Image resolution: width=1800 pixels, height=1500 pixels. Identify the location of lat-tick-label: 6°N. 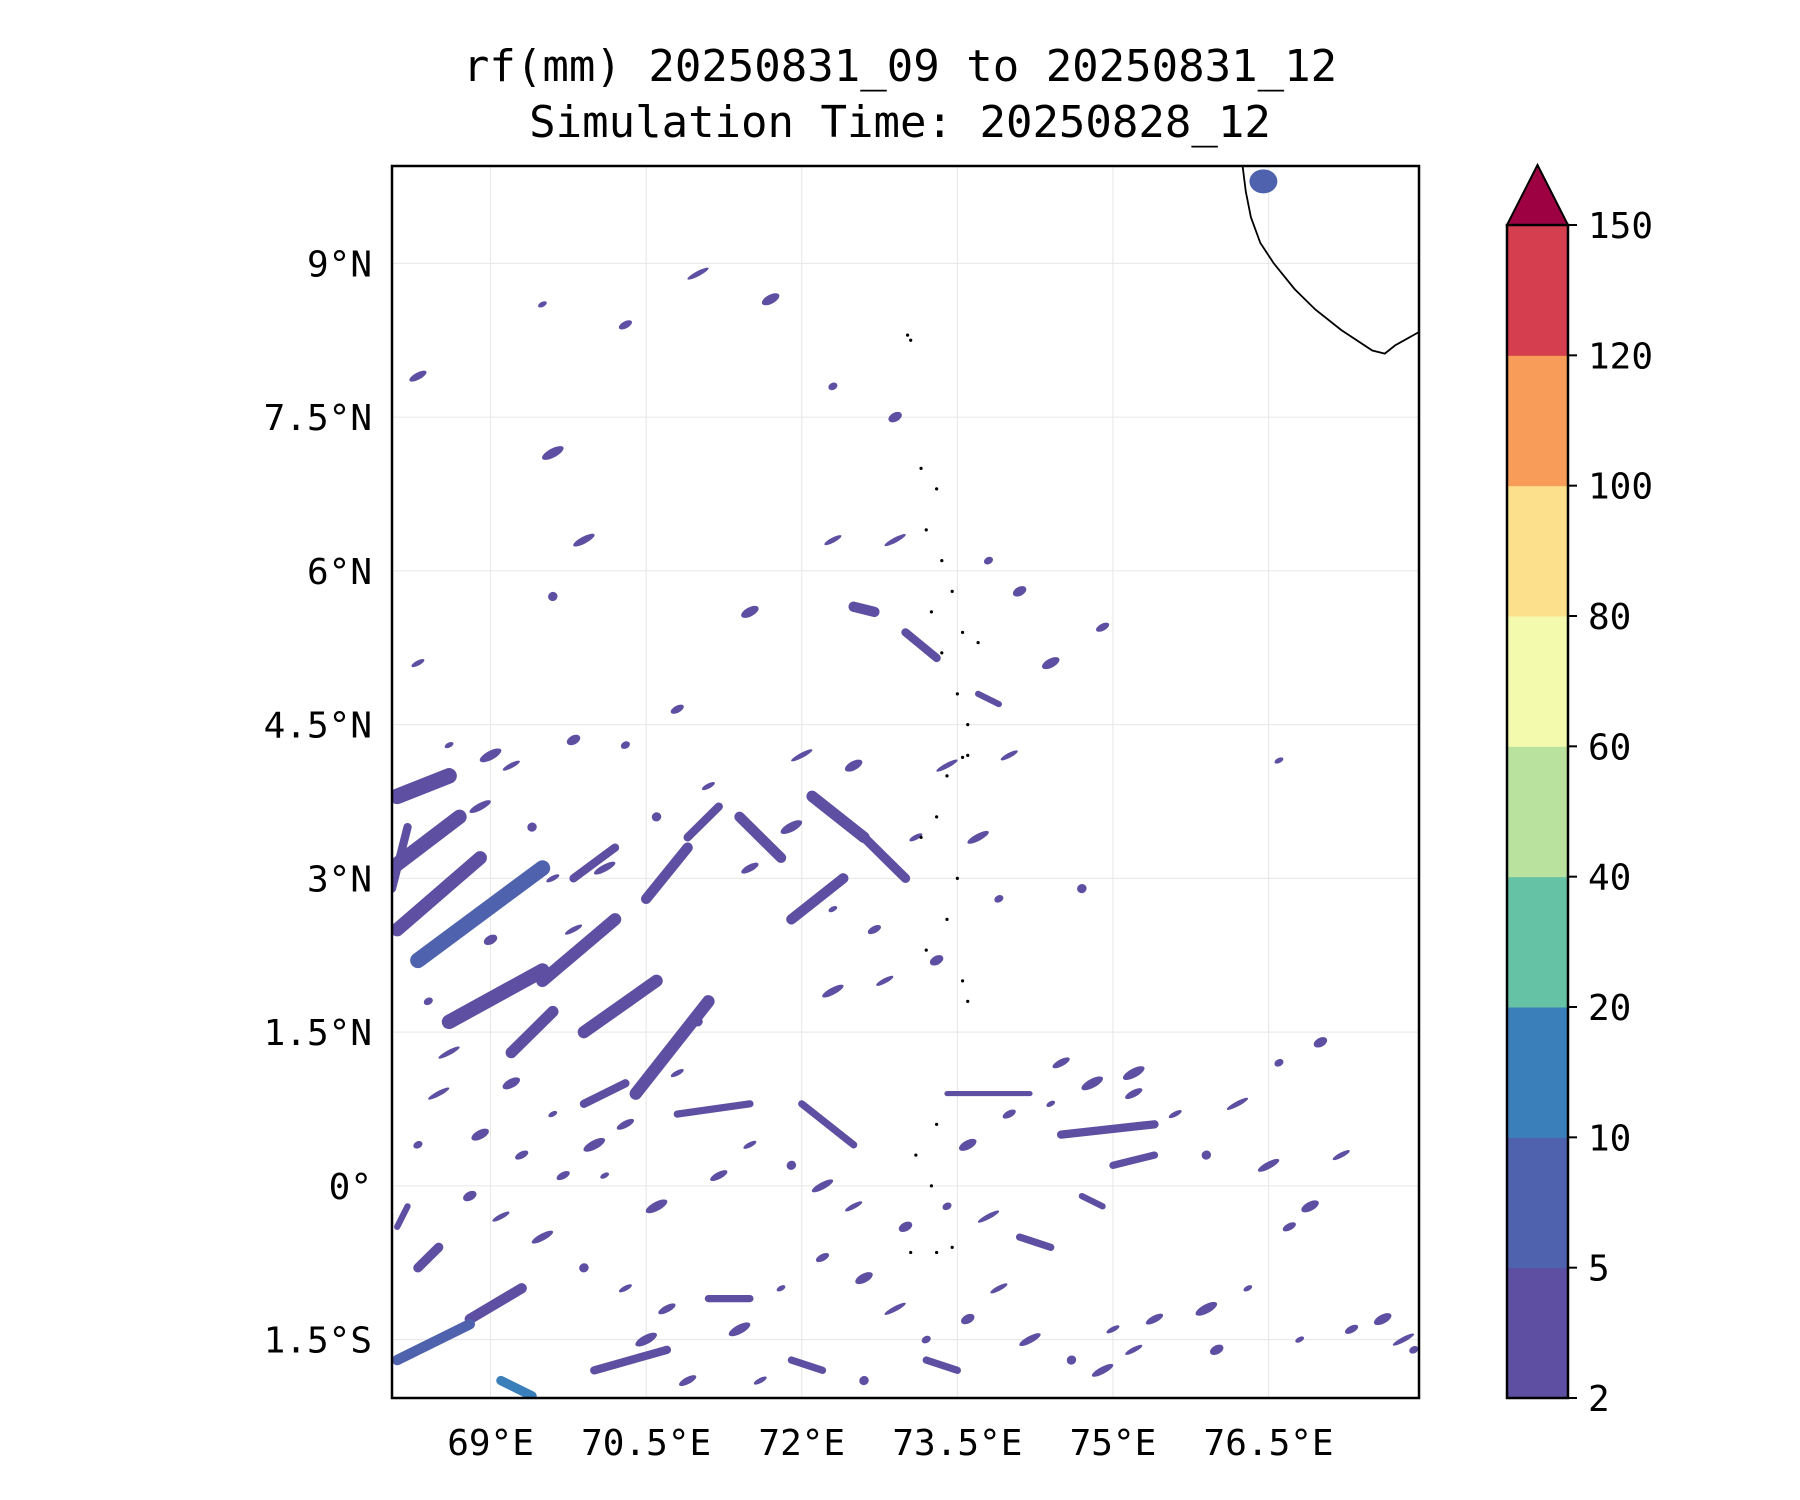
(339, 572).